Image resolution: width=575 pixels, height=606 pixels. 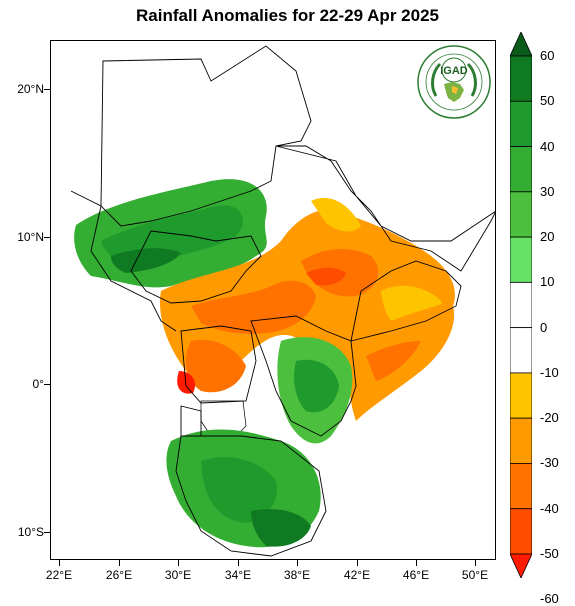 I want to click on colorbar-label: 0, so click(x=544, y=327).